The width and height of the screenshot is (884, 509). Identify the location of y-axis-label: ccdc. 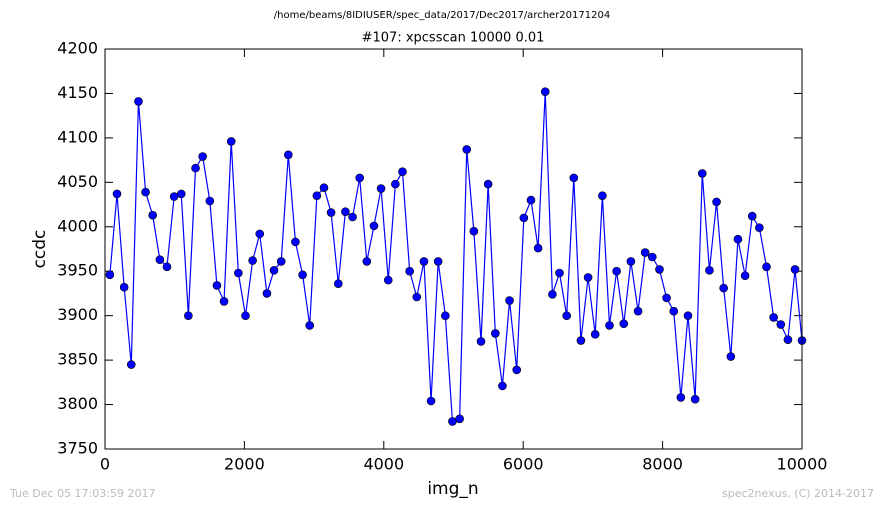
(40, 249).